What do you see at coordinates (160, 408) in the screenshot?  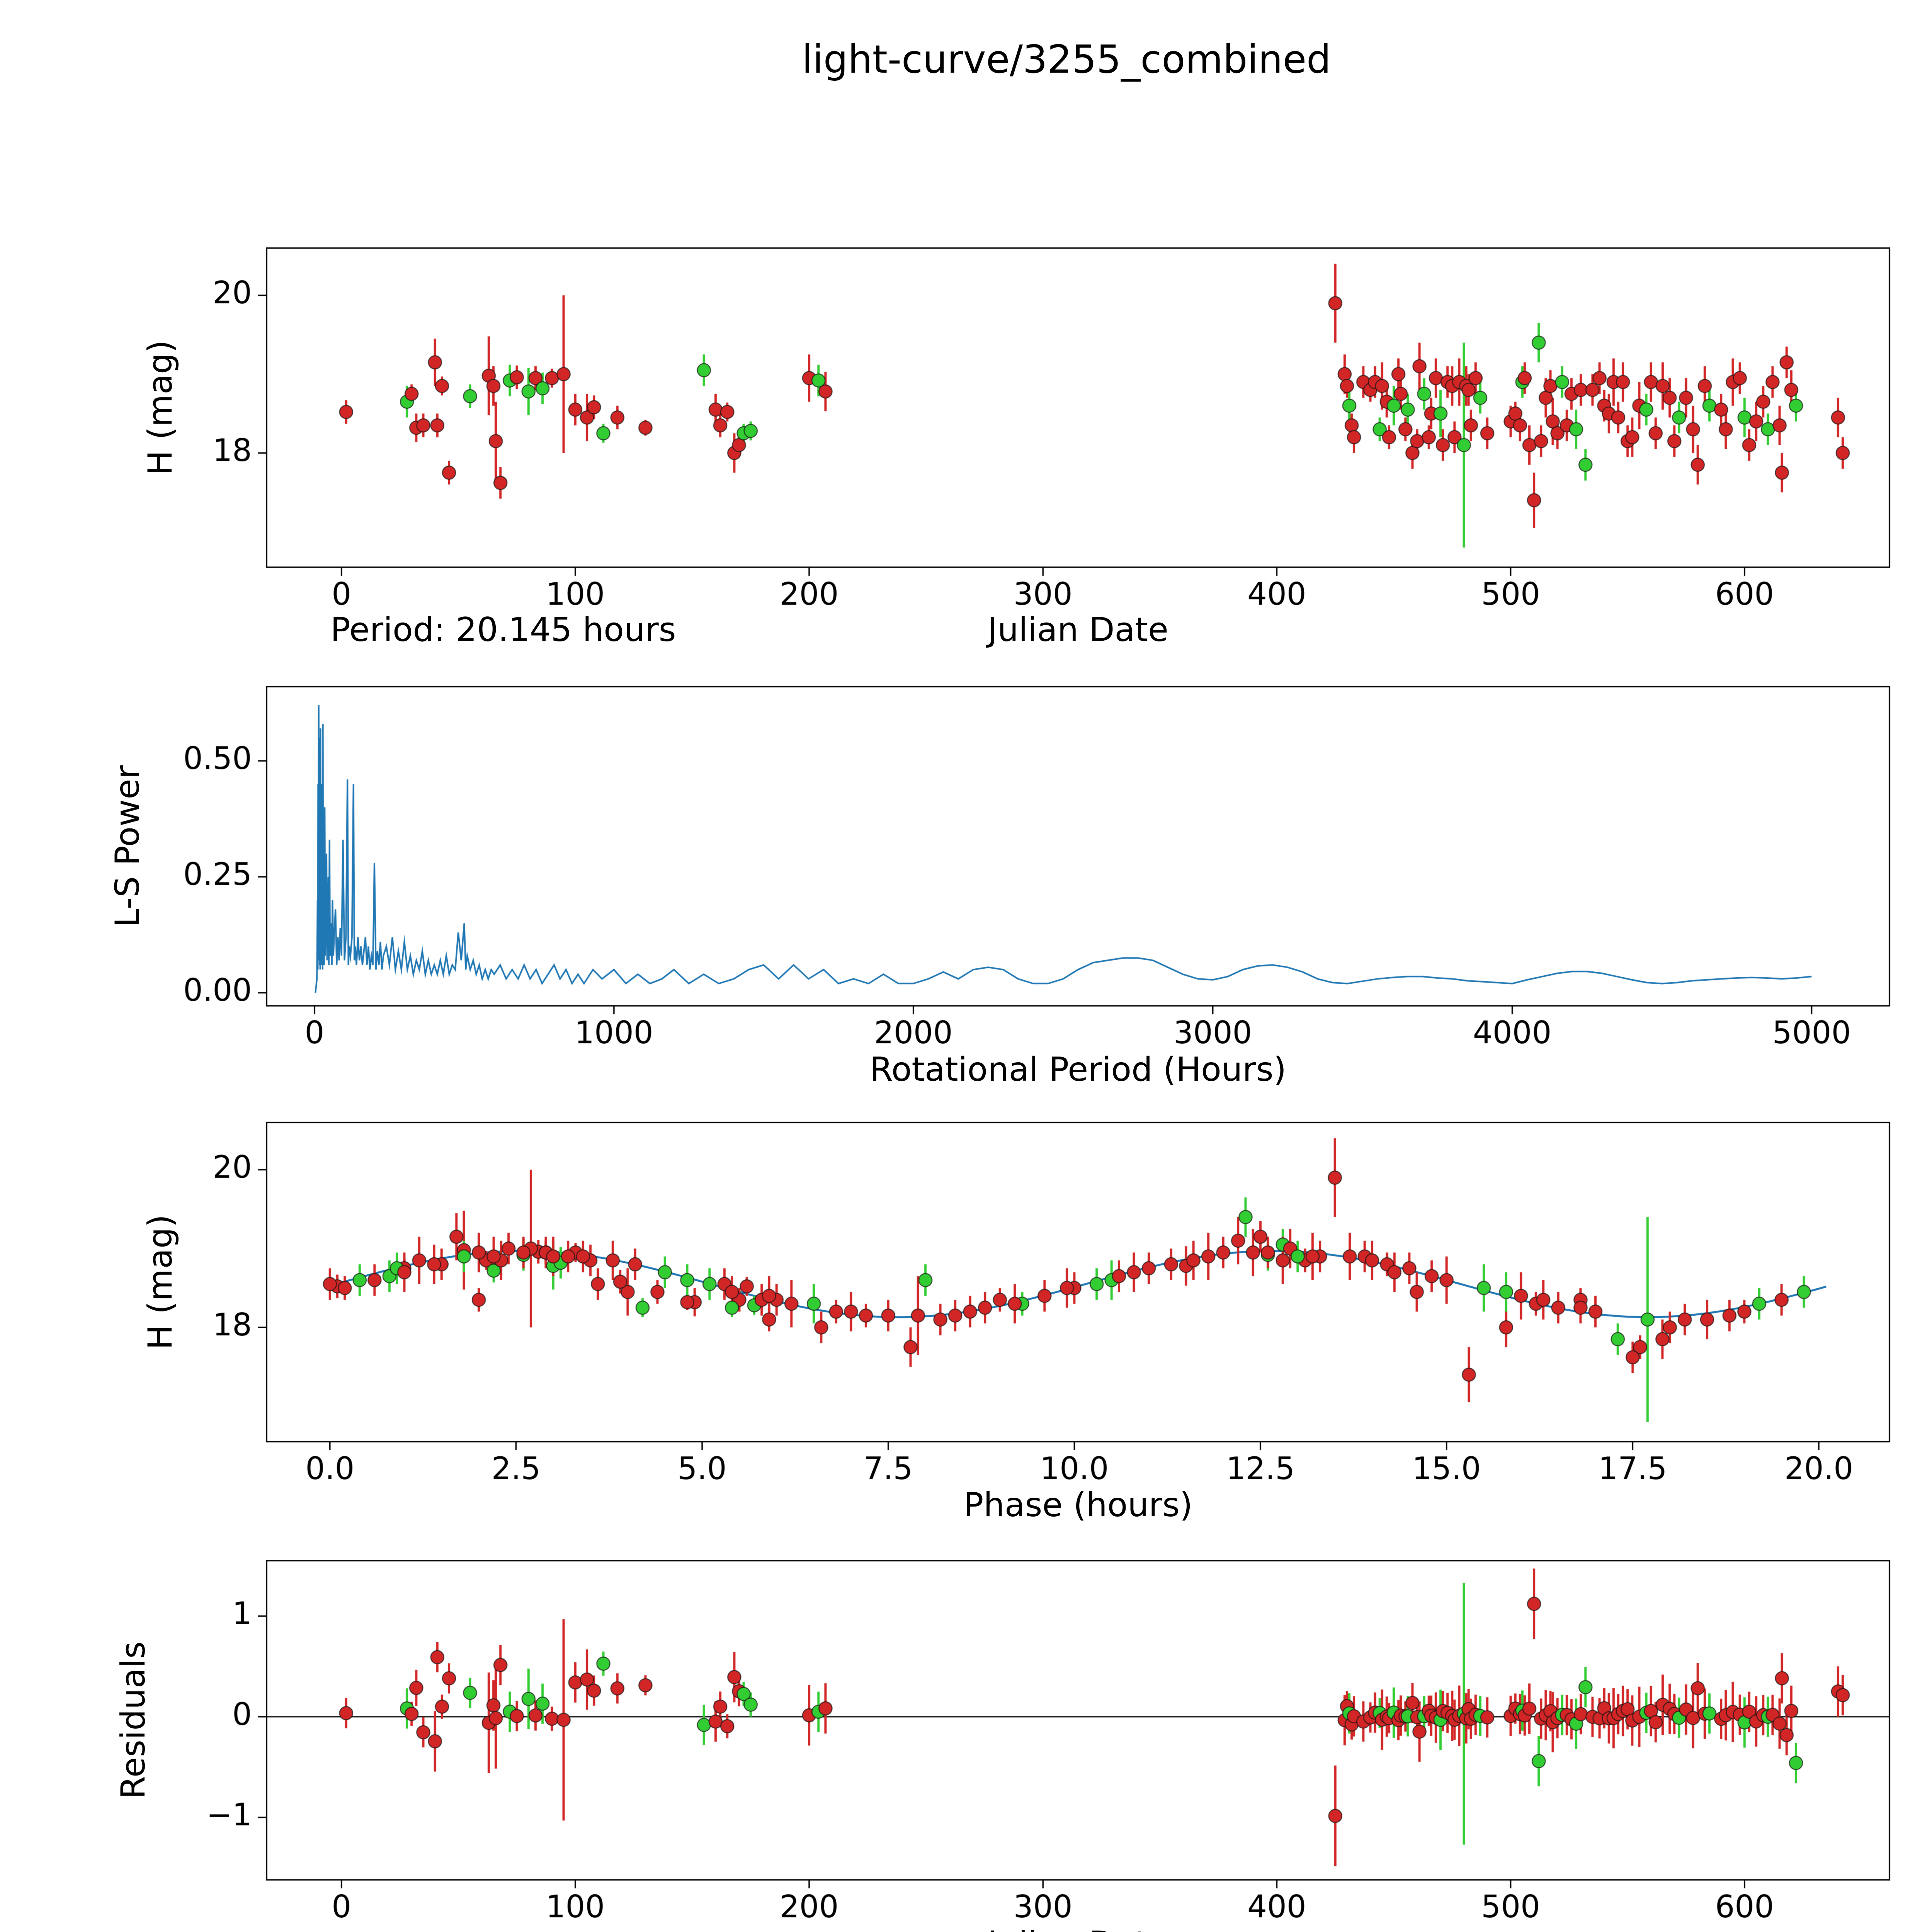 I see `ylabel-h-mag-top: H (mag)` at bounding box center [160, 408].